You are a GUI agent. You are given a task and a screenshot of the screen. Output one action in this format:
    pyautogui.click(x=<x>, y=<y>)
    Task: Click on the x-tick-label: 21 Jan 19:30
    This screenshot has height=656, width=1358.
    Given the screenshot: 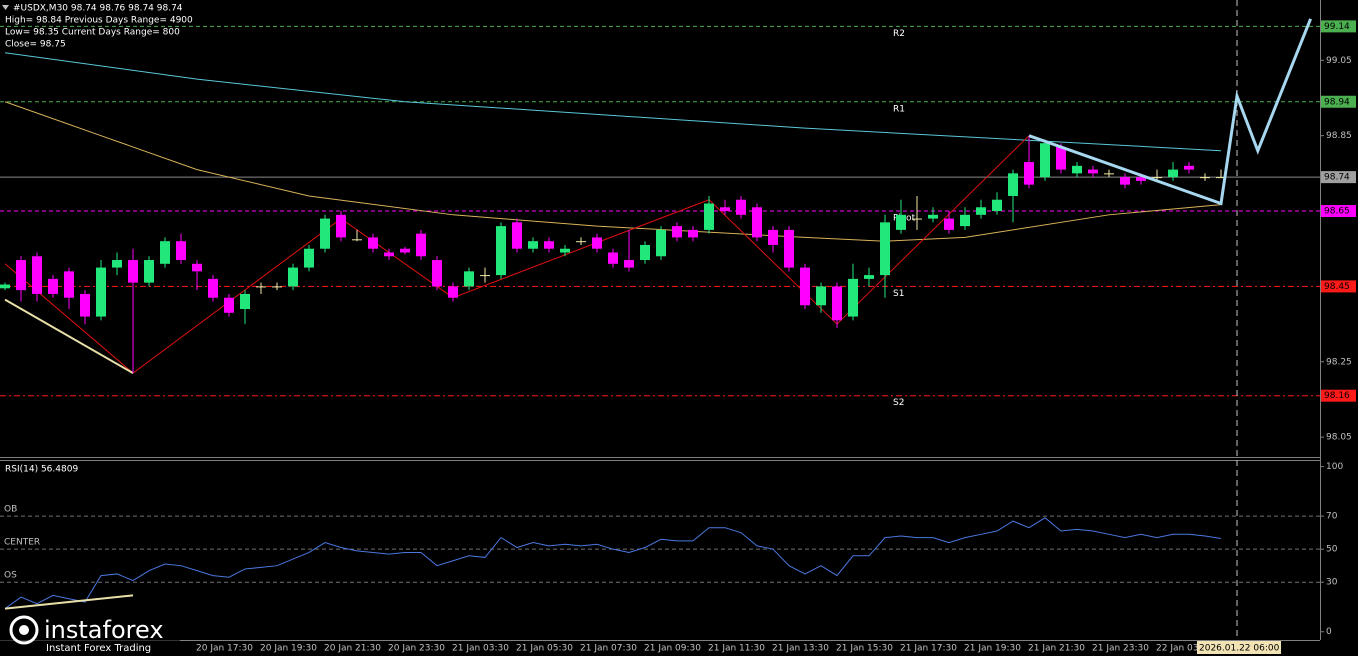 What is the action you would take?
    pyautogui.click(x=992, y=649)
    